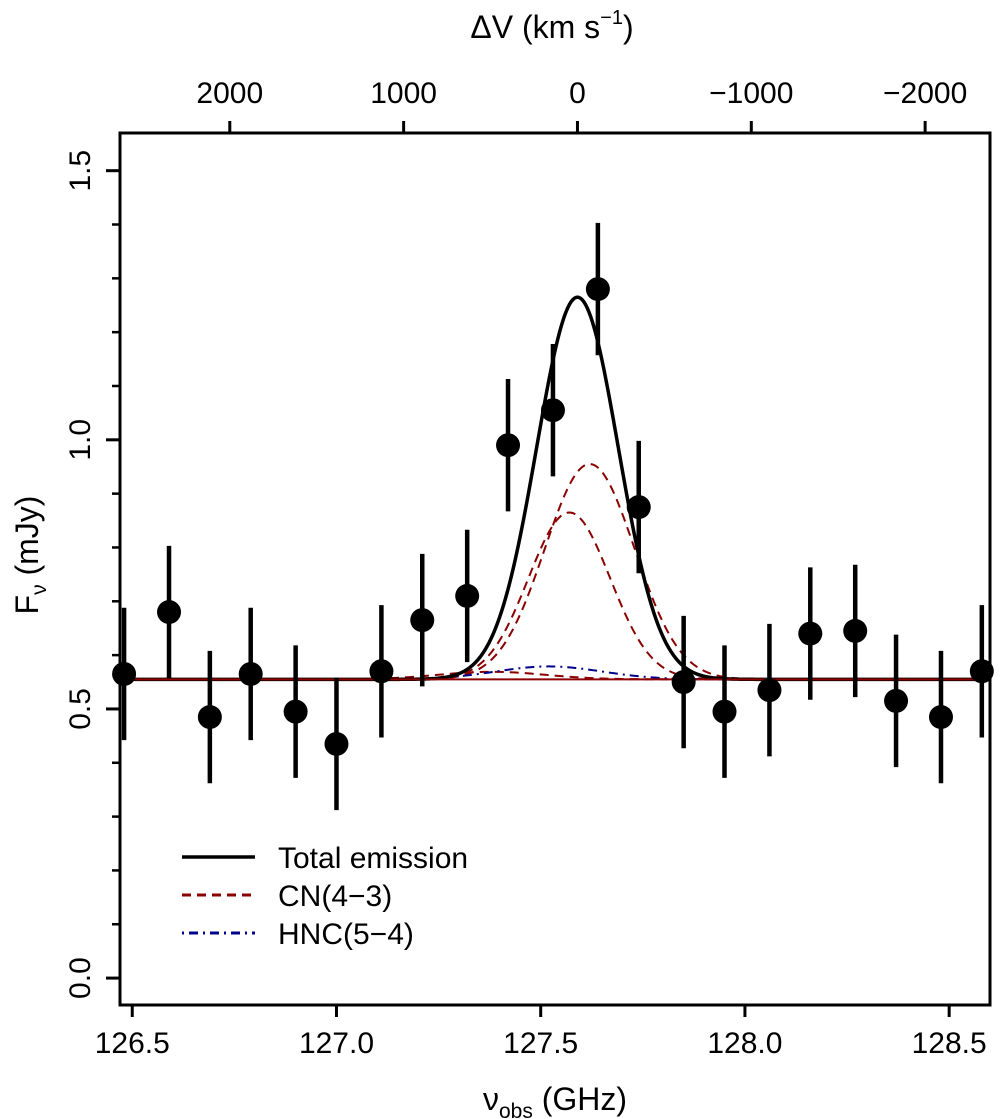  Describe the element at coordinates (744, 1043) in the screenshot. I see `x-tick-label: 128.0` at that location.